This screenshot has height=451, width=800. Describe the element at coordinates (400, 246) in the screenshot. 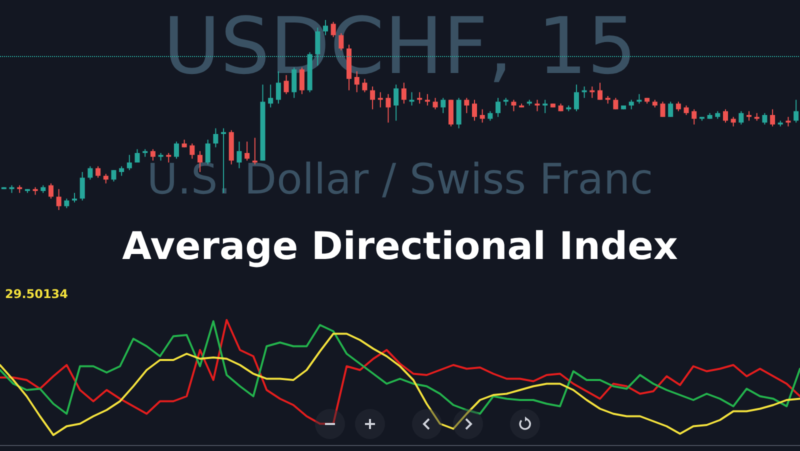

I see `chart-title: Average Directional Index` at that location.